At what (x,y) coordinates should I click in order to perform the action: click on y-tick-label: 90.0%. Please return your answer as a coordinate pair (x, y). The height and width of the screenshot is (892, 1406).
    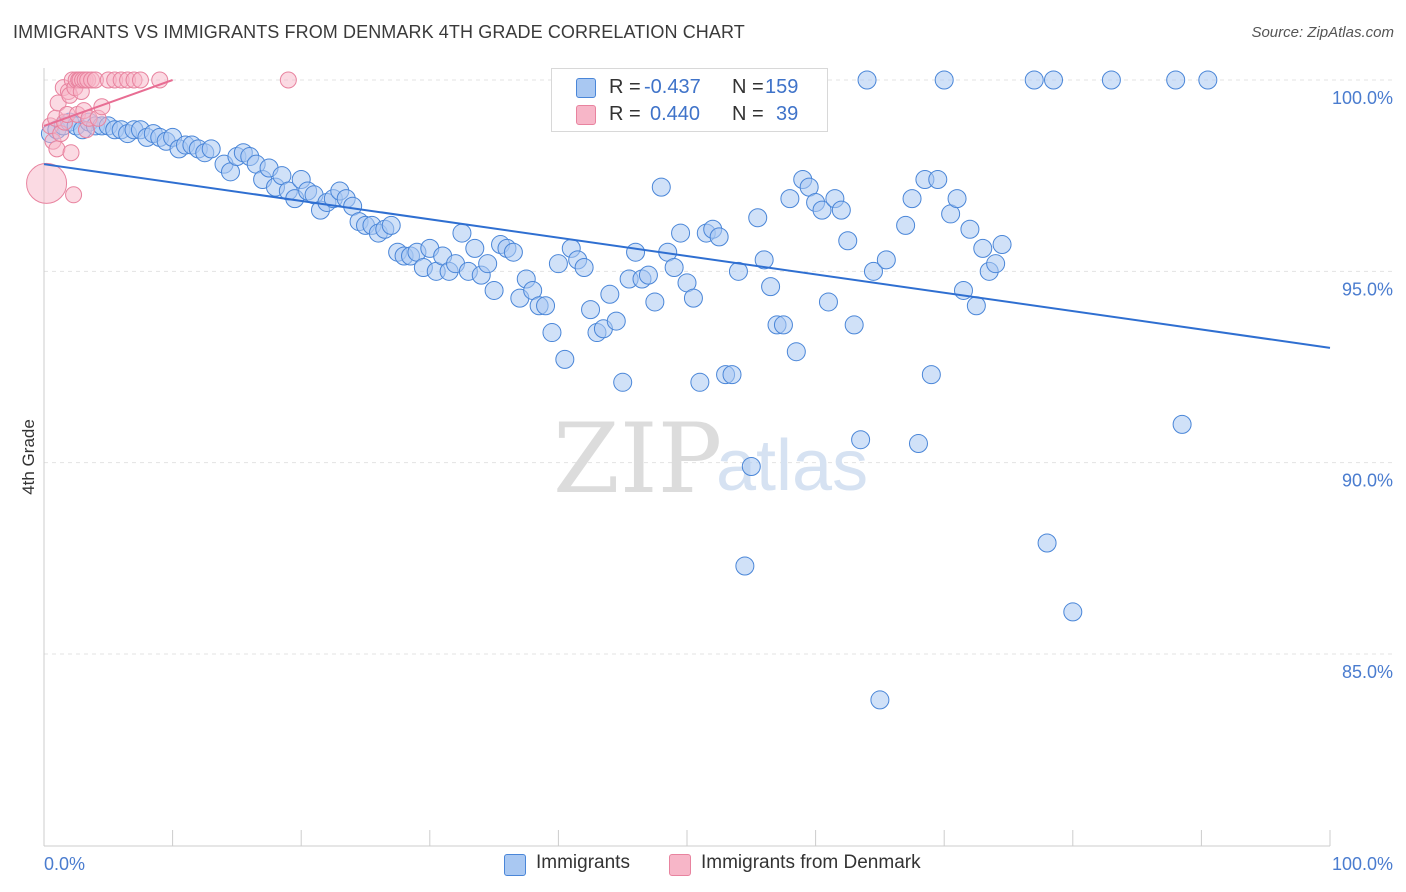
    Looking at the image, I should click on (1367, 481).